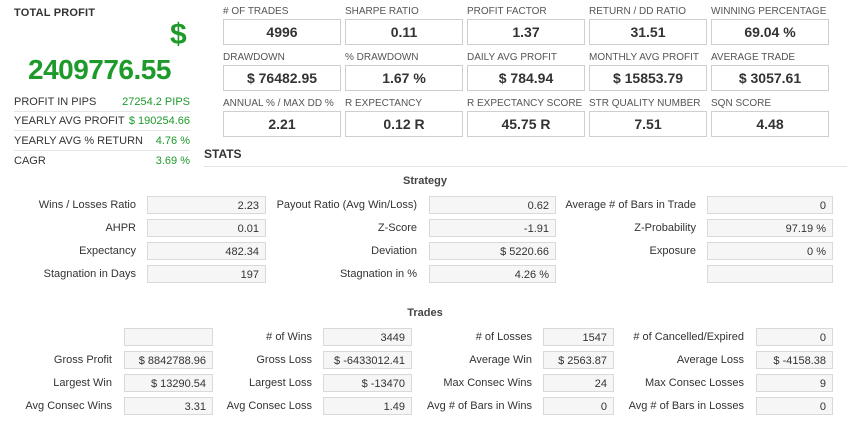 Image resolution: width=851 pixels, height=426 pixels. What do you see at coordinates (282, 124) in the screenshot?
I see `kpi-value: 2.21` at bounding box center [282, 124].